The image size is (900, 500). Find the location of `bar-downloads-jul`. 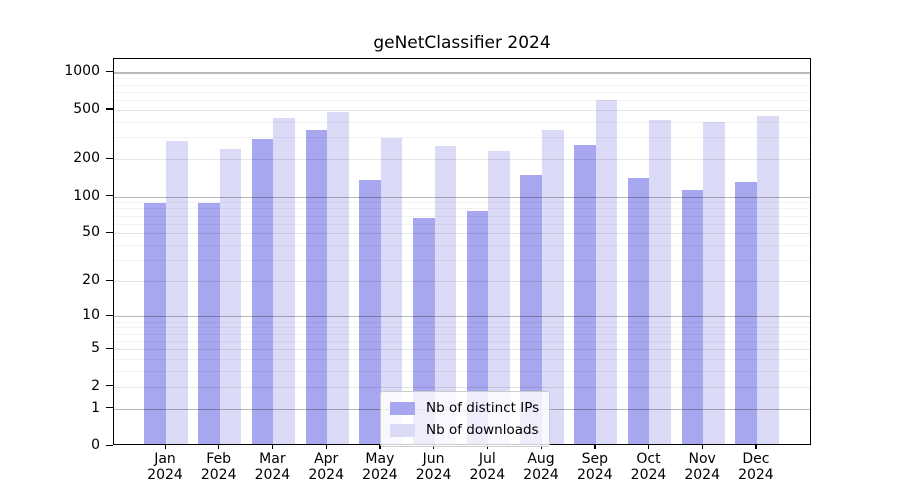

bar-downloads-jul is located at coordinates (499, 297).